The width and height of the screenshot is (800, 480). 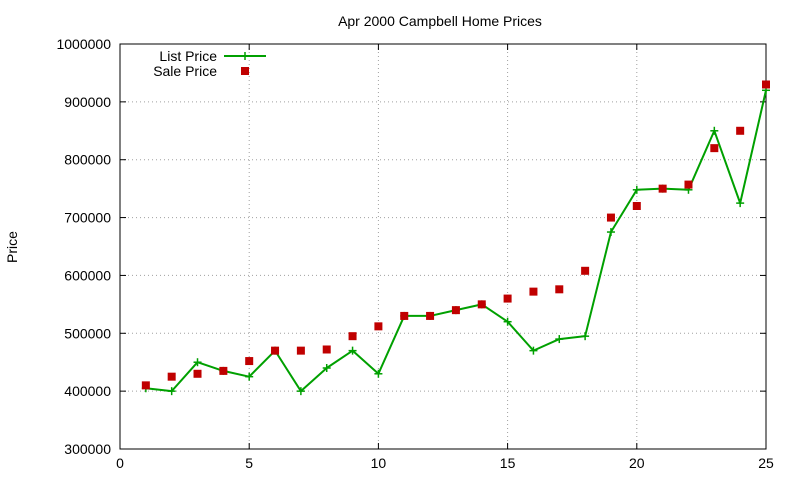 I want to click on chart-title: Apr 2000 Campbell Home Prices, so click(x=440, y=21).